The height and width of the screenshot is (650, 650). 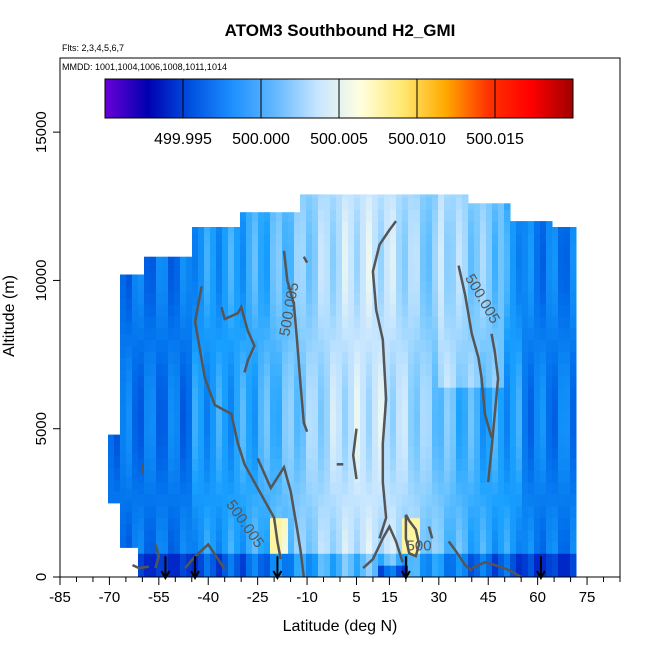 What do you see at coordinates (238, 338) in the screenshot?
I see `contour-line` at bounding box center [238, 338].